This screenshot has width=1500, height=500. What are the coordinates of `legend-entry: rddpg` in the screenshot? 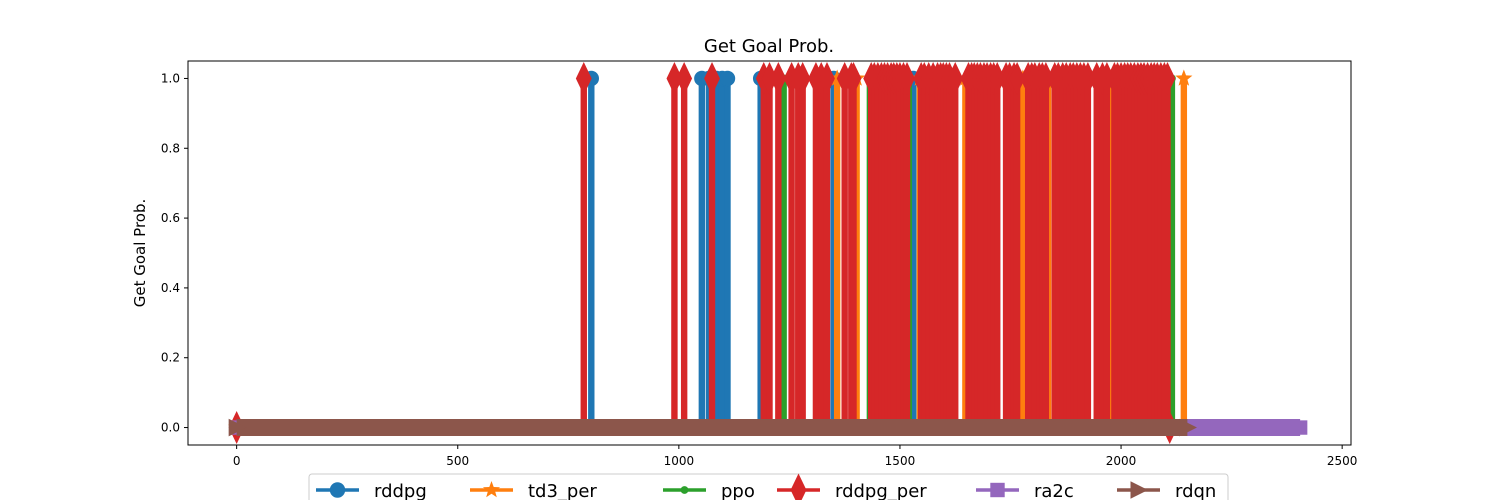 It's located at (371, 490).